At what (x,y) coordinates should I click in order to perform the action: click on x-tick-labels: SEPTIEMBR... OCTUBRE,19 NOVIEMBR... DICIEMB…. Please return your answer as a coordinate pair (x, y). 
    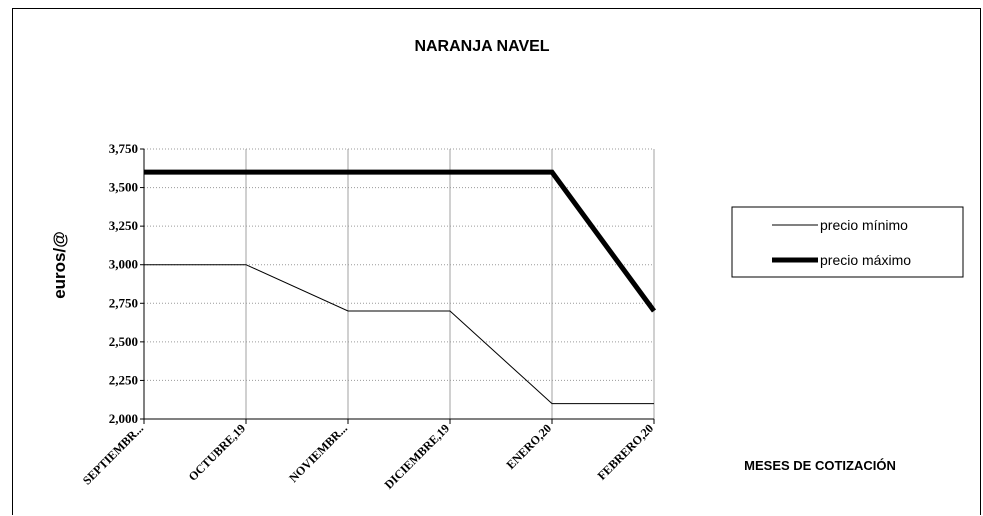
    Looking at the image, I should click on (368, 456).